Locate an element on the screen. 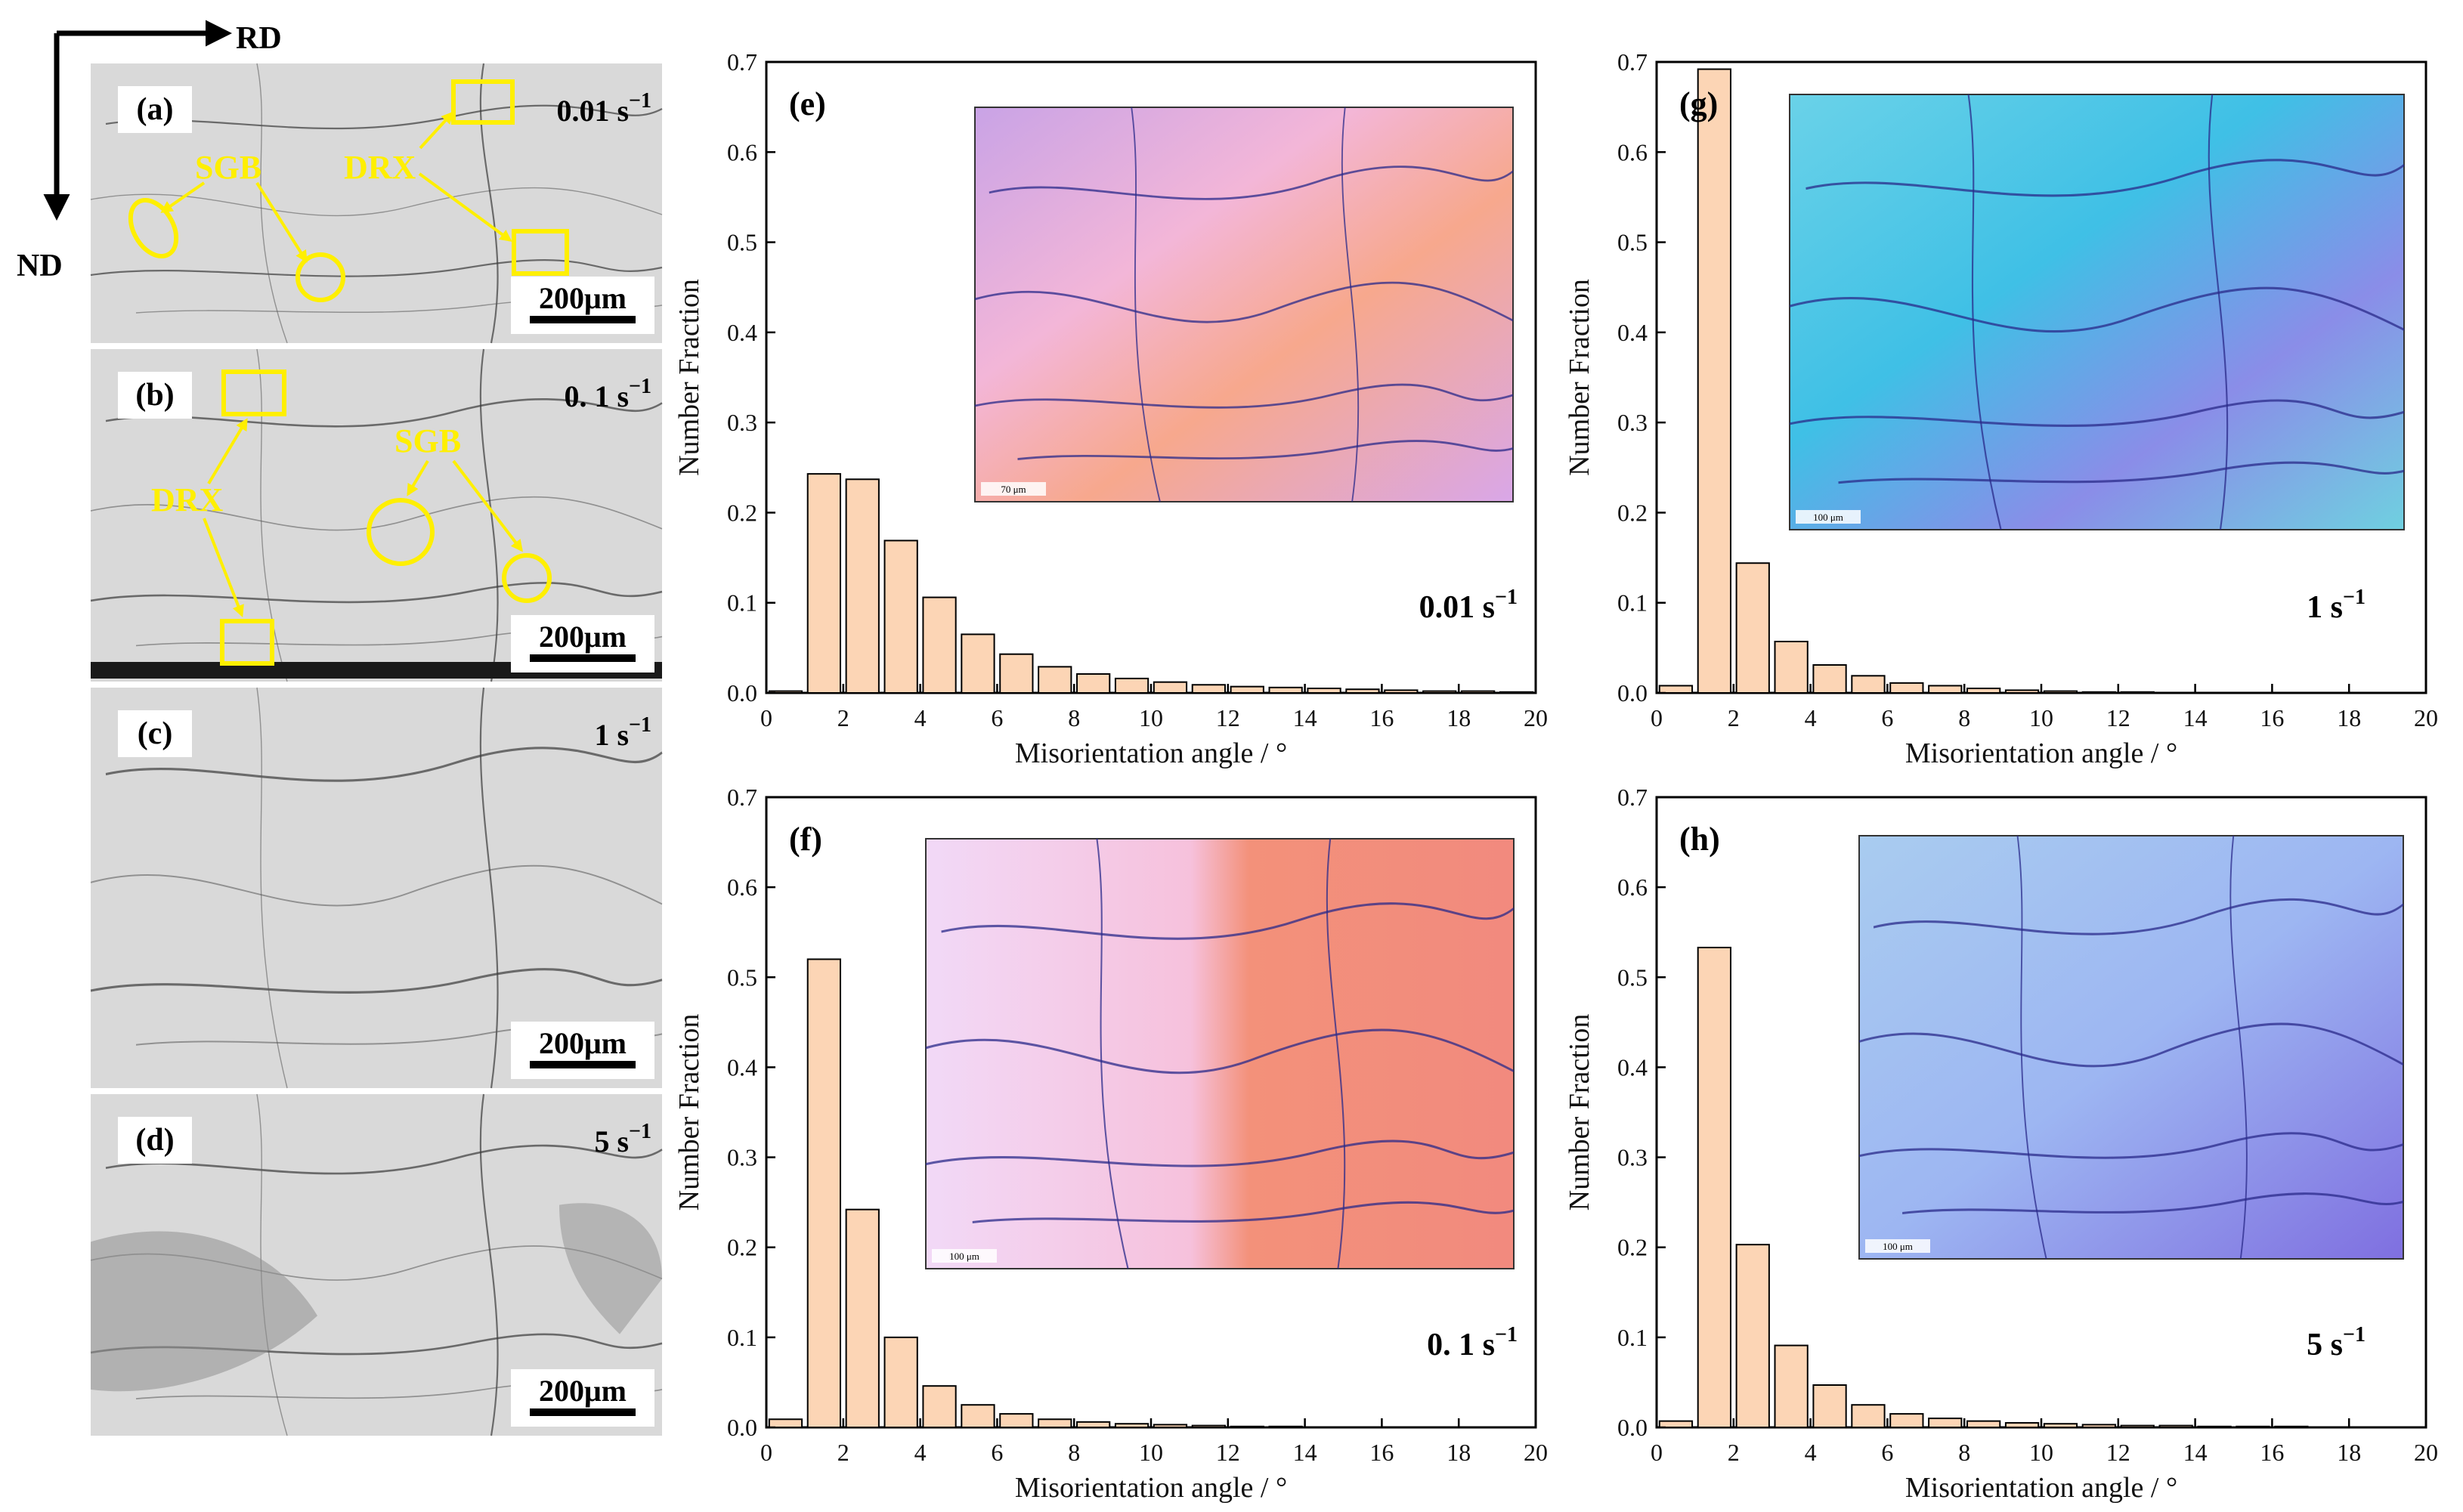 This screenshot has height=1512, width=2463. panel-label-box is located at coordinates (155, 733).